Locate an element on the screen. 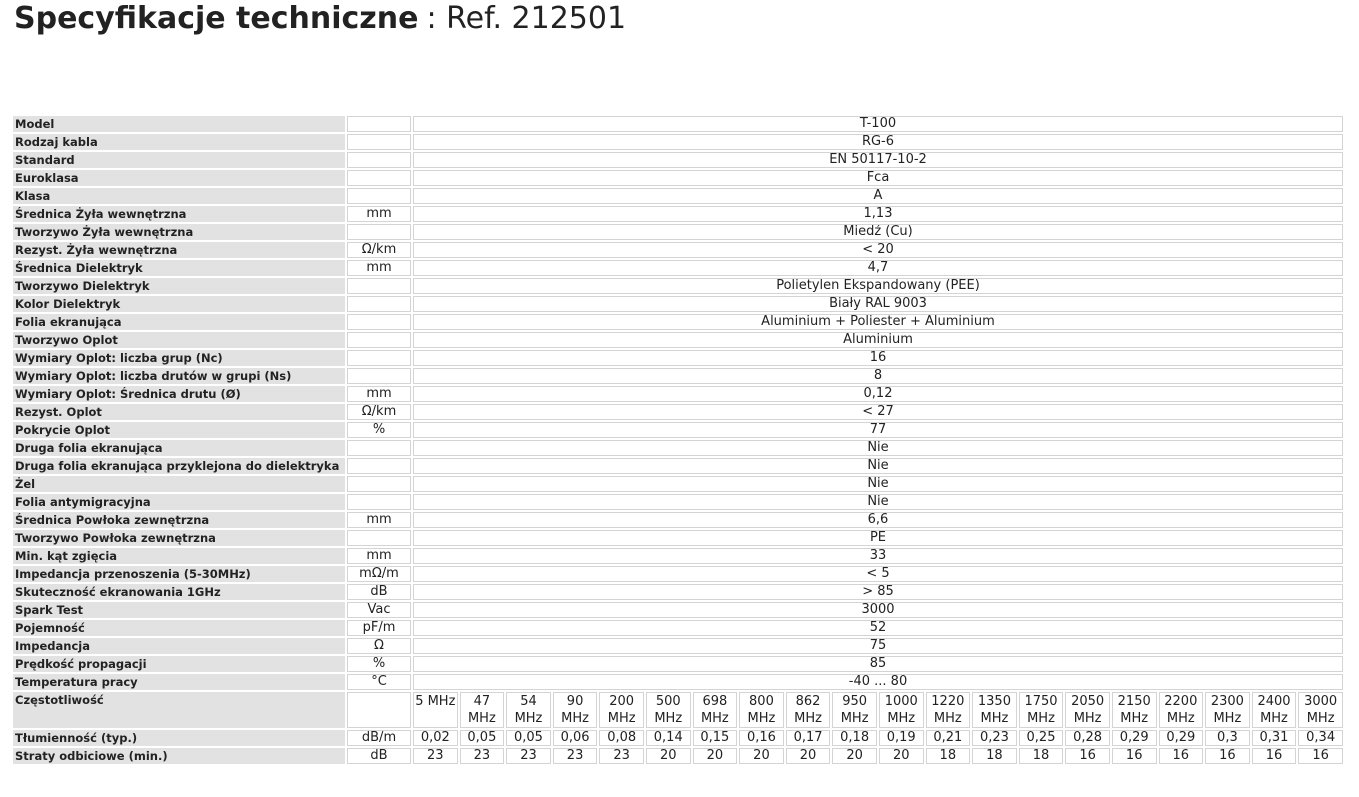 The height and width of the screenshot is (797, 1359). spec-row: Prędkość propagacji% 85 is located at coordinates (678, 664).